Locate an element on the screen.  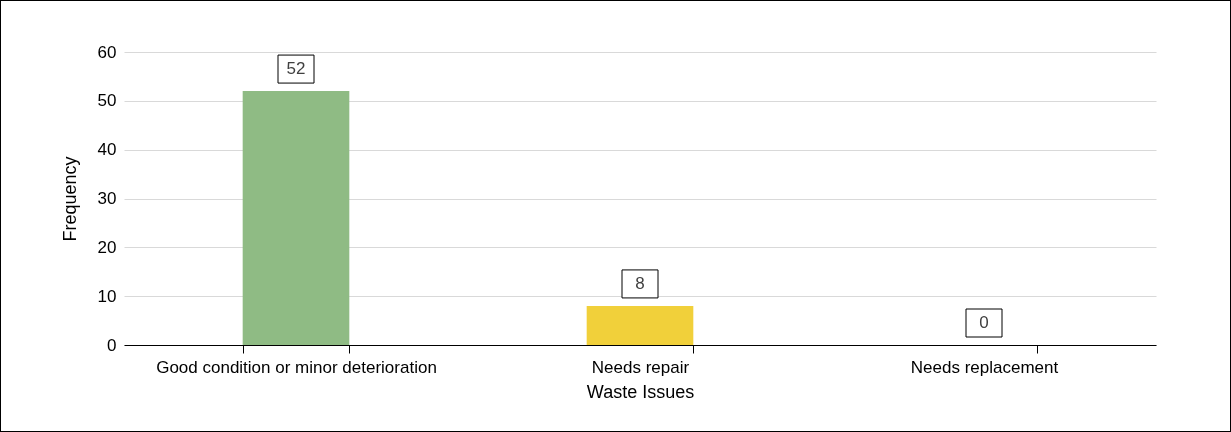
x-tick-label: Needs repair is located at coordinates (640, 367).